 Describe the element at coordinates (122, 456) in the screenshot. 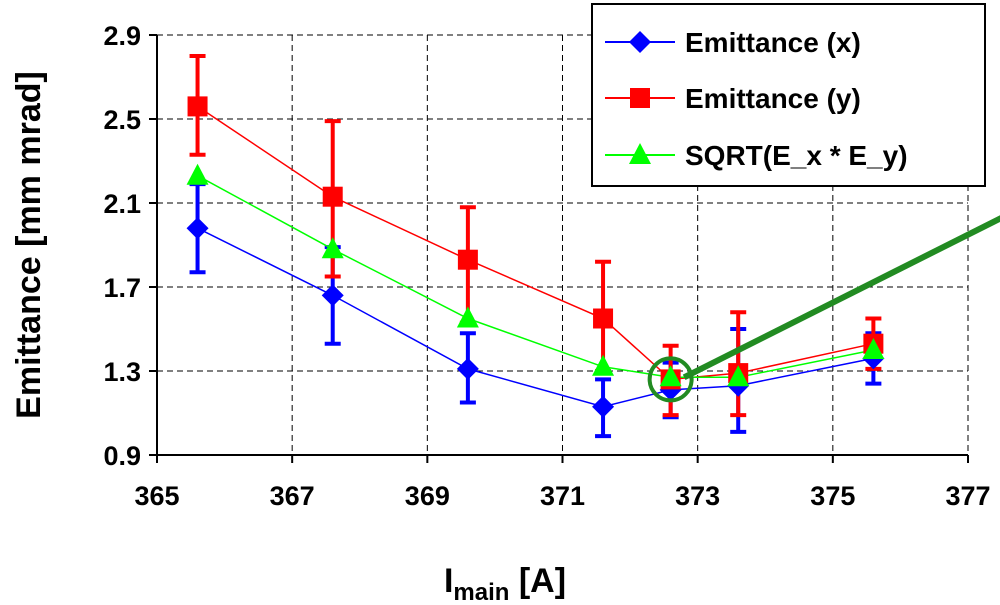

I see `y-tick-label: 0.9` at that location.